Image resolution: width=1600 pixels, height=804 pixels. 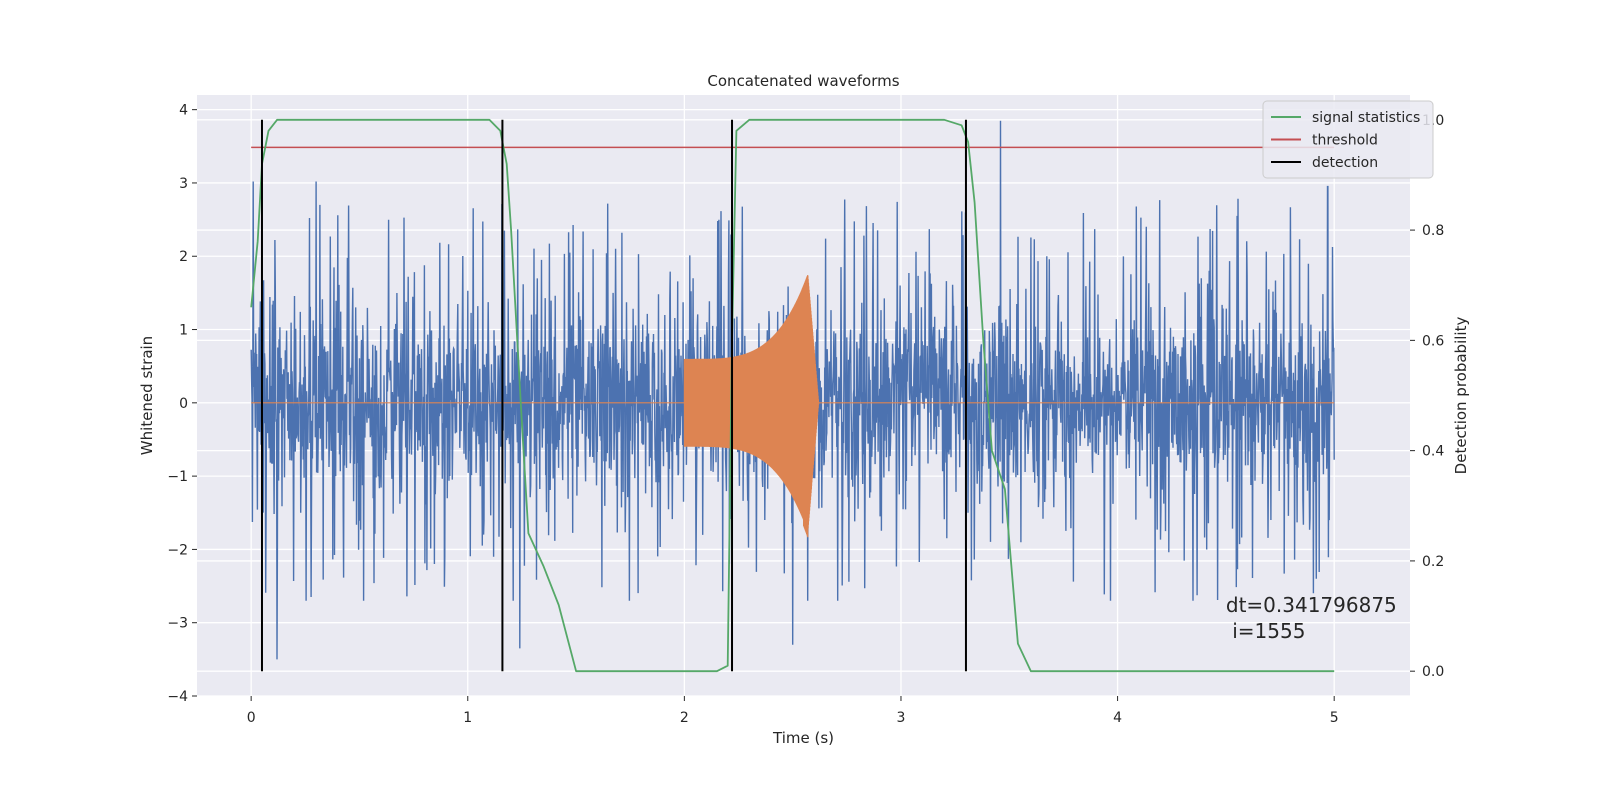 I want to click on y2-axis-label: Detection probability, so click(x=1461, y=396).